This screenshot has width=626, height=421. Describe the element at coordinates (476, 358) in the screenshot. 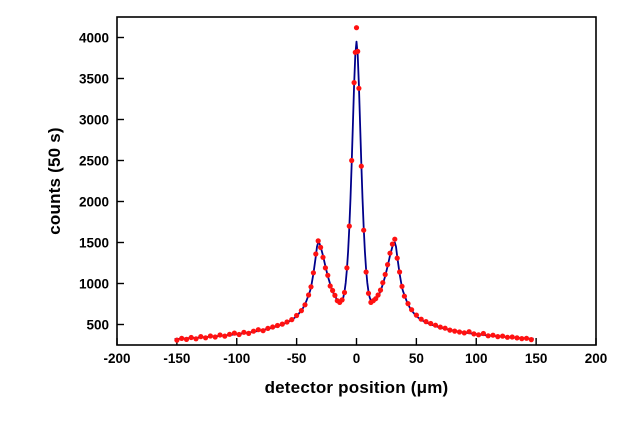

I see `x-tick-label: 100` at that location.